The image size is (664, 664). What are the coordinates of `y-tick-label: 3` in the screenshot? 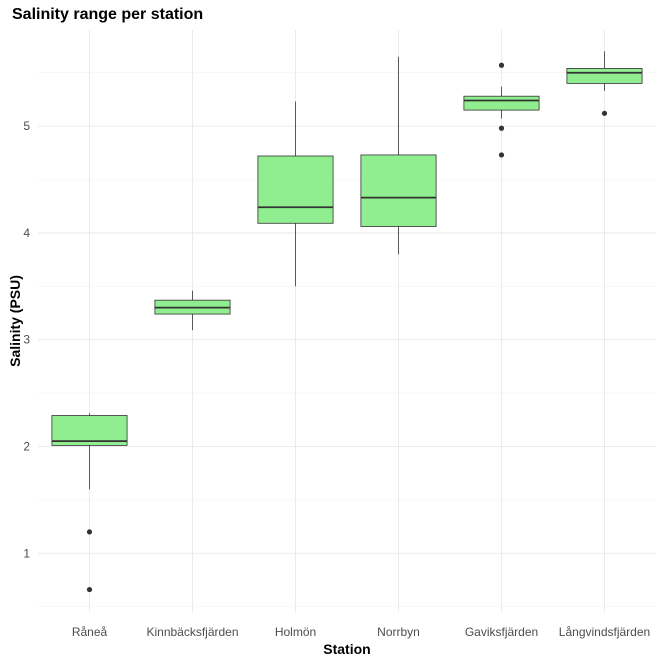 It's located at (26, 340).